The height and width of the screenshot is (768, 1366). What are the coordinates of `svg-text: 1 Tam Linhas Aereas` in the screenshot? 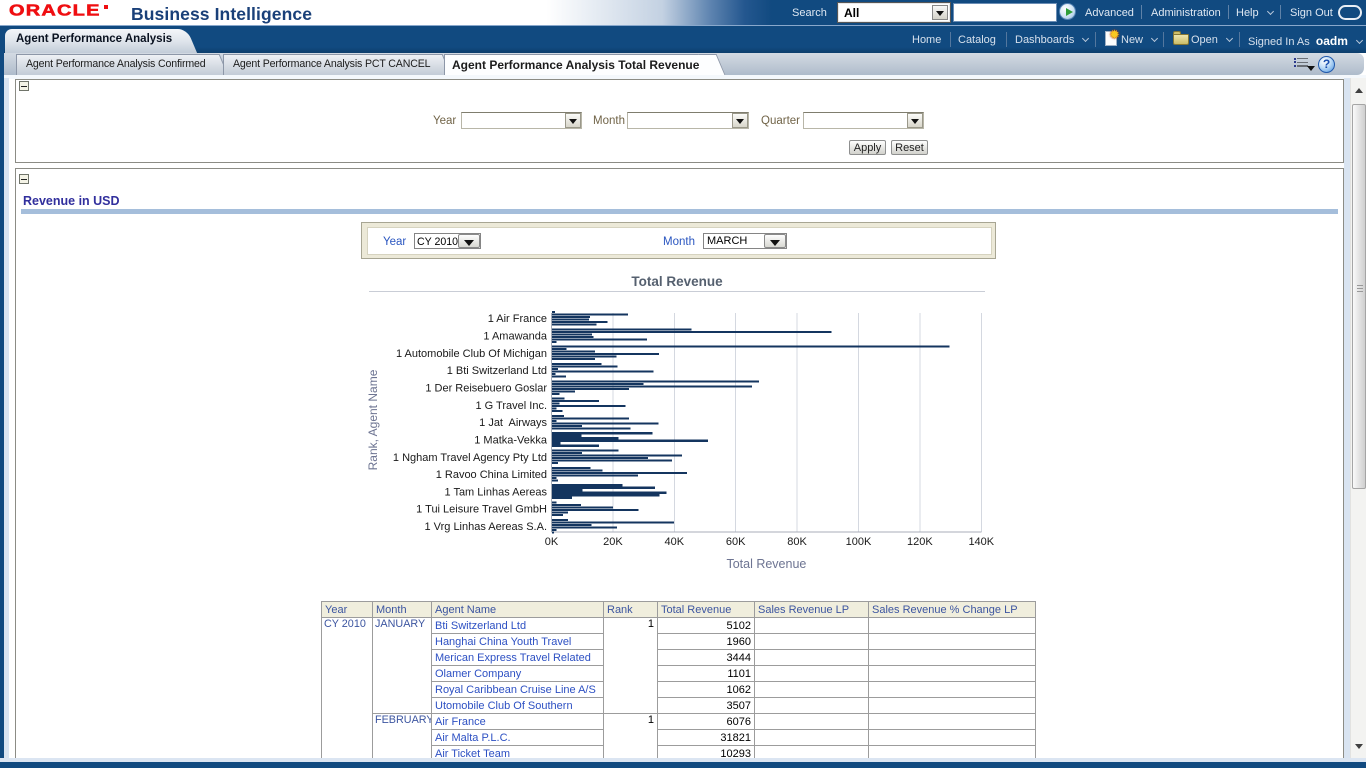 It's located at (495, 492).